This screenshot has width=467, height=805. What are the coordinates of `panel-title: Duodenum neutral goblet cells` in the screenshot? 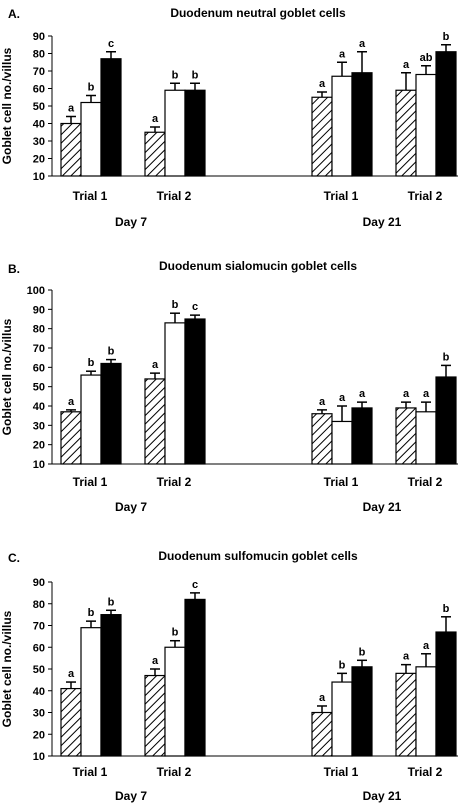 It's located at (258, 13).